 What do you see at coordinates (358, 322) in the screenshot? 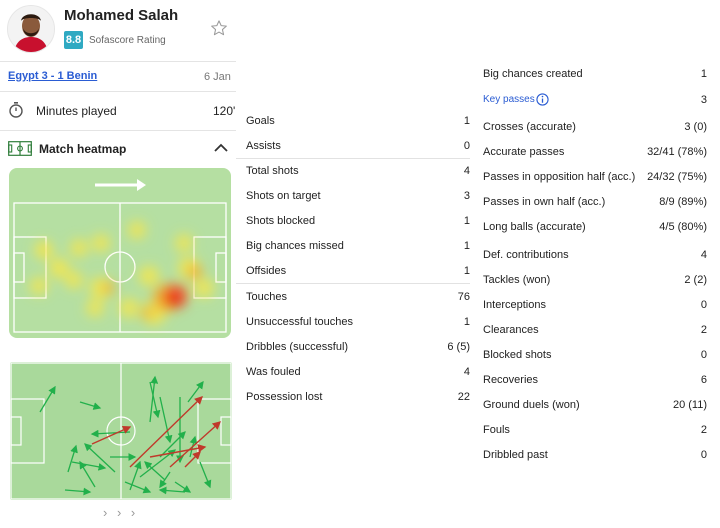
I see `stat-row-unsuccessful-touches: Unsuccessful touches 1` at bounding box center [358, 322].